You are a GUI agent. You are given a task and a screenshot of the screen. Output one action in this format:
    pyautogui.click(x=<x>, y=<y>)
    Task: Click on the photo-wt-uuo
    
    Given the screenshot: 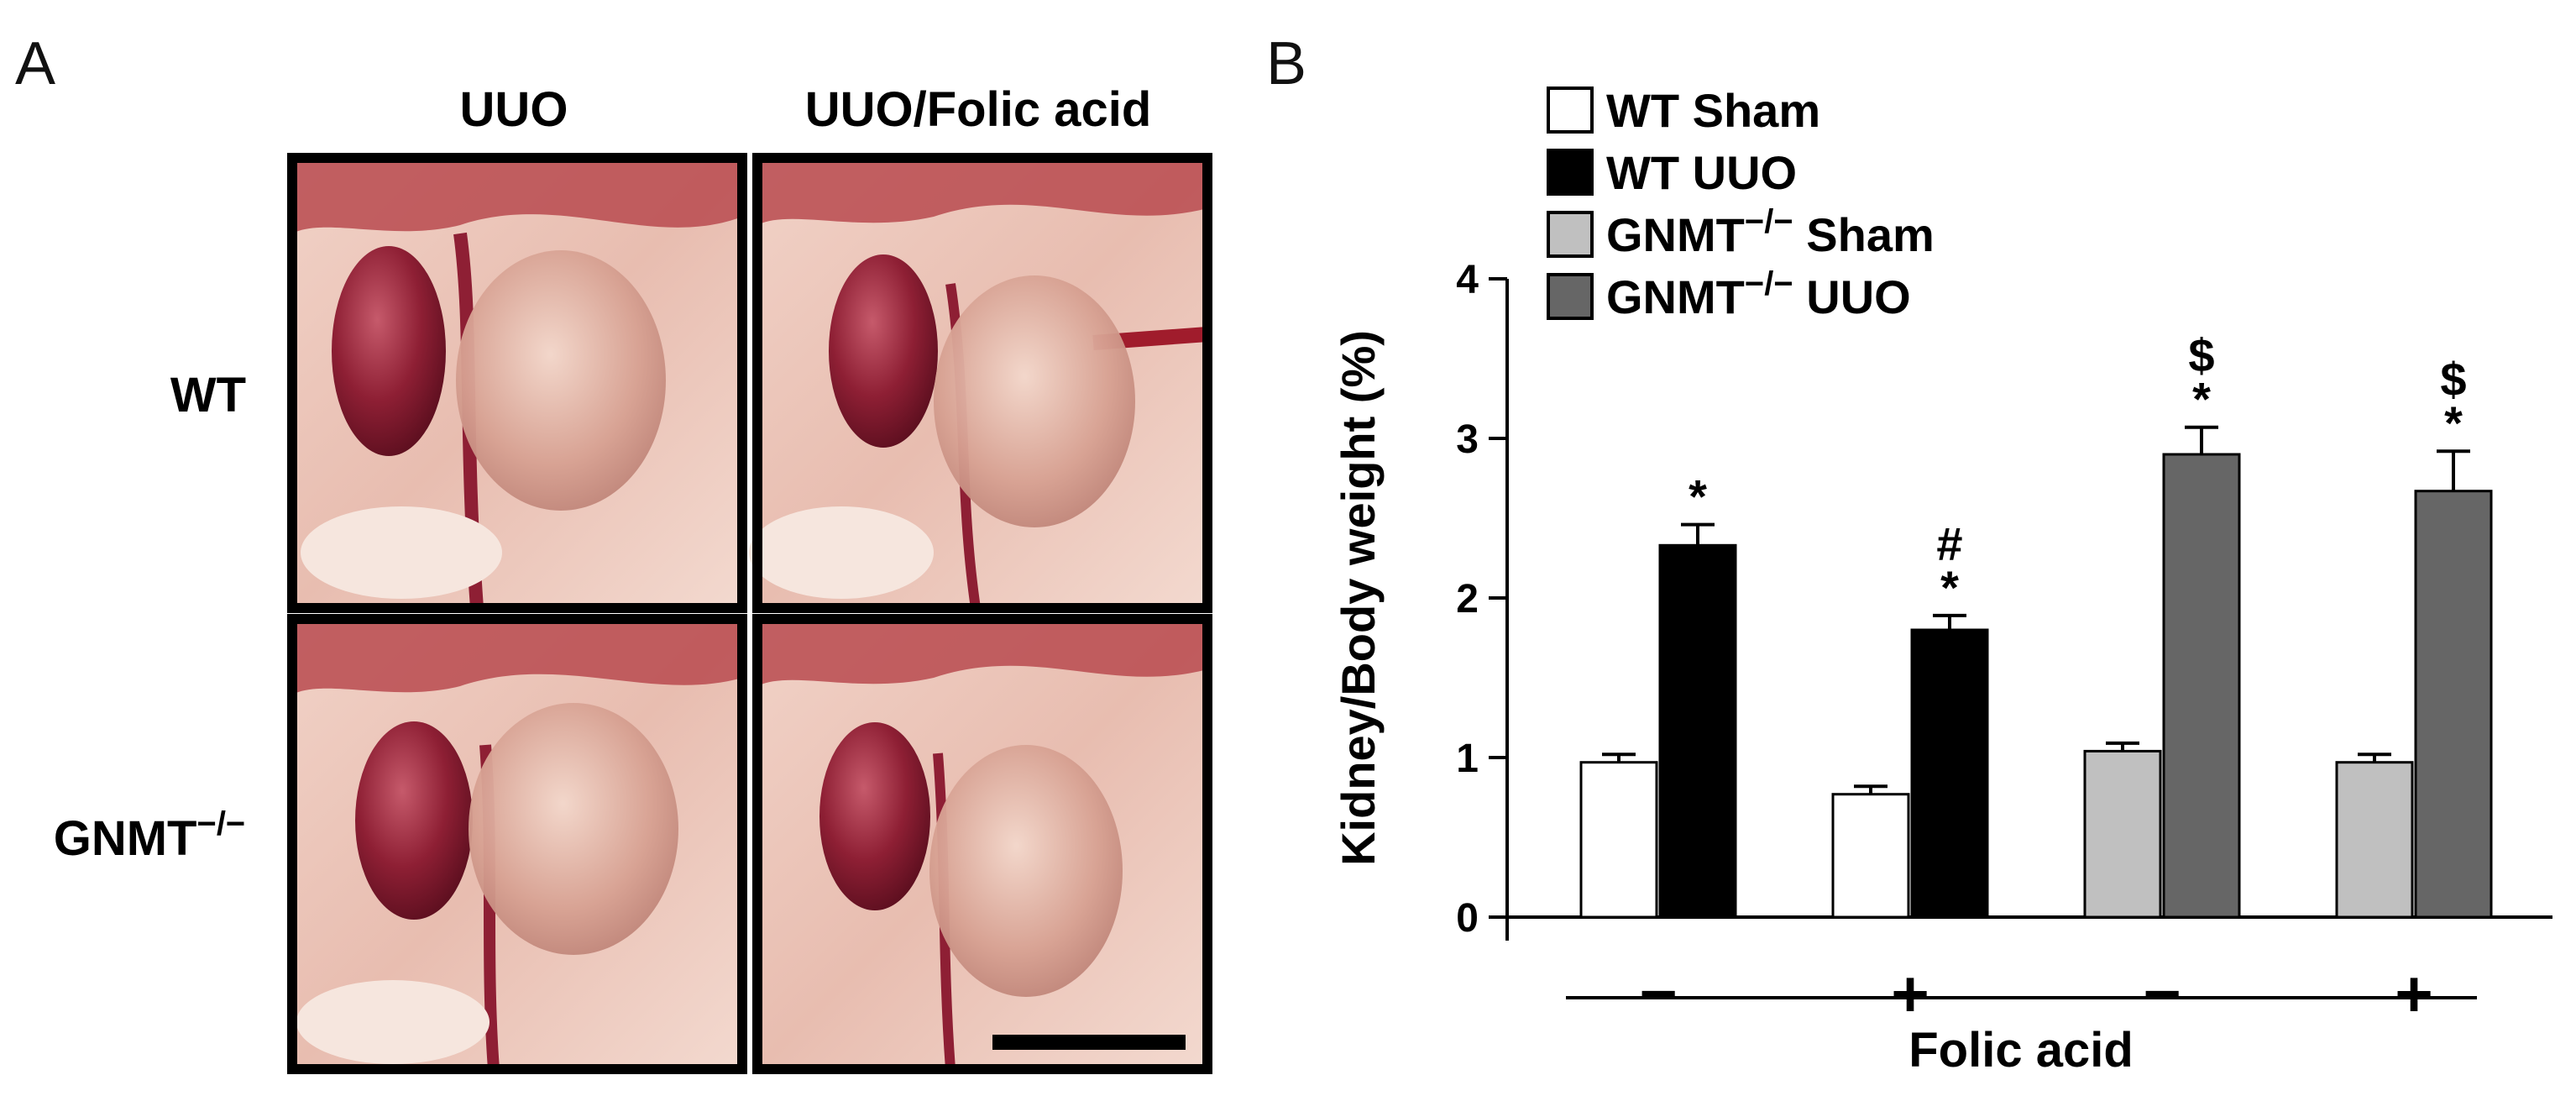 What is the action you would take?
    pyautogui.click(x=517, y=383)
    